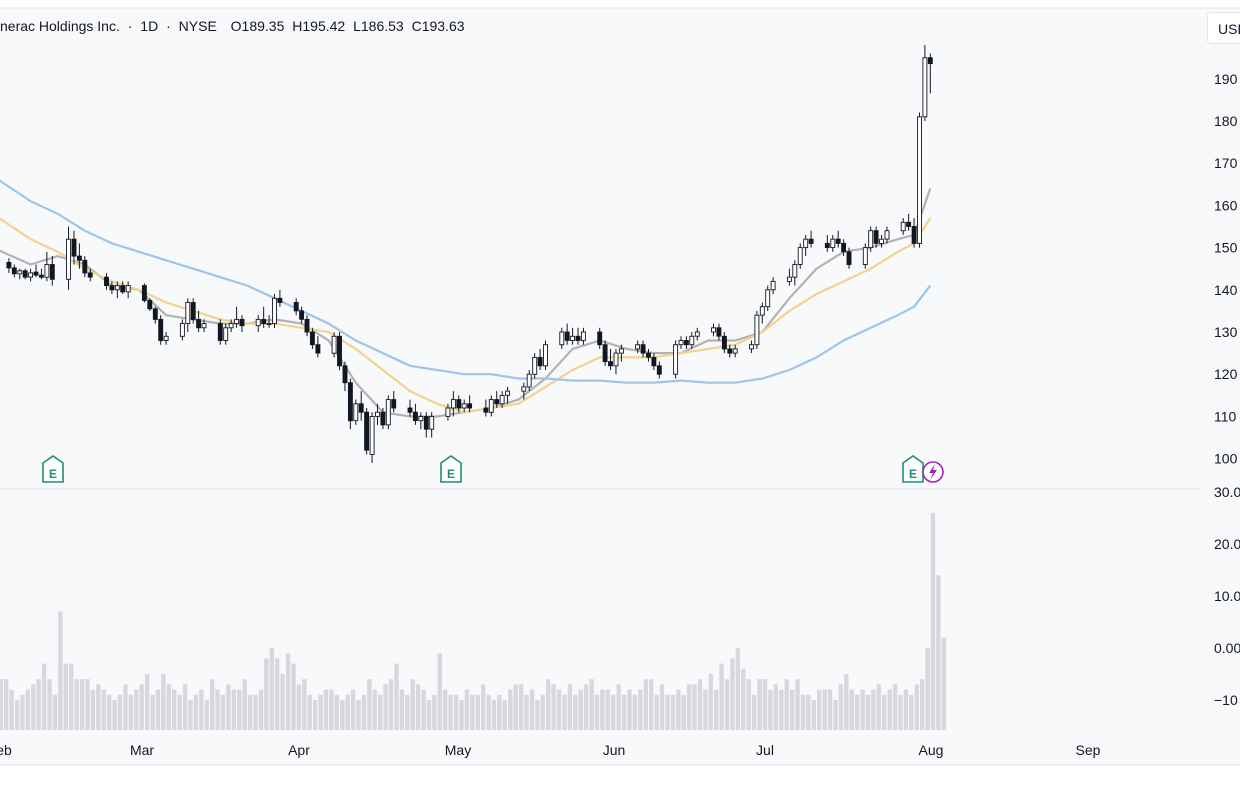  Describe the element at coordinates (1226, 269) in the screenshot. I see `price-axis: 190 180 170 160 150 140 130 120 110 100` at that location.